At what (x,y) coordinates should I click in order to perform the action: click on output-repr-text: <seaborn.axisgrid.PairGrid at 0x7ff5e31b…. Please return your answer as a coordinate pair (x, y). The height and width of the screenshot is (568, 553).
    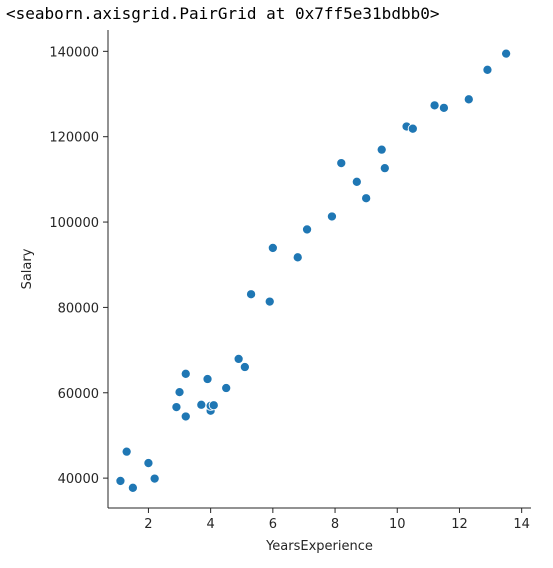
    Looking at the image, I should click on (223, 13).